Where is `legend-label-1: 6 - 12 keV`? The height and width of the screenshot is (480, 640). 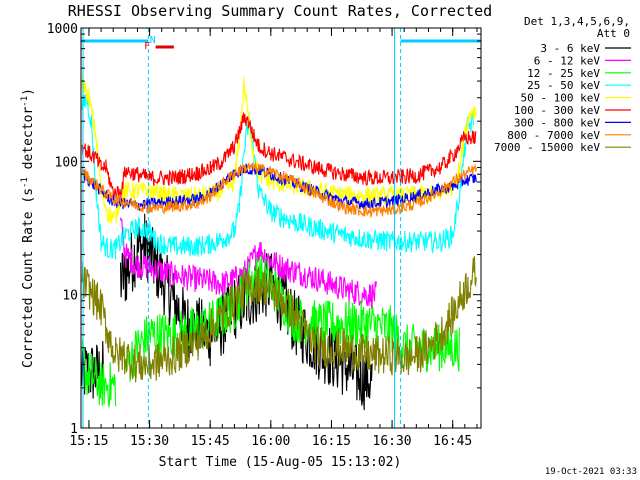
legend-label-1: 6 - 12 keV is located at coordinates (567, 60).